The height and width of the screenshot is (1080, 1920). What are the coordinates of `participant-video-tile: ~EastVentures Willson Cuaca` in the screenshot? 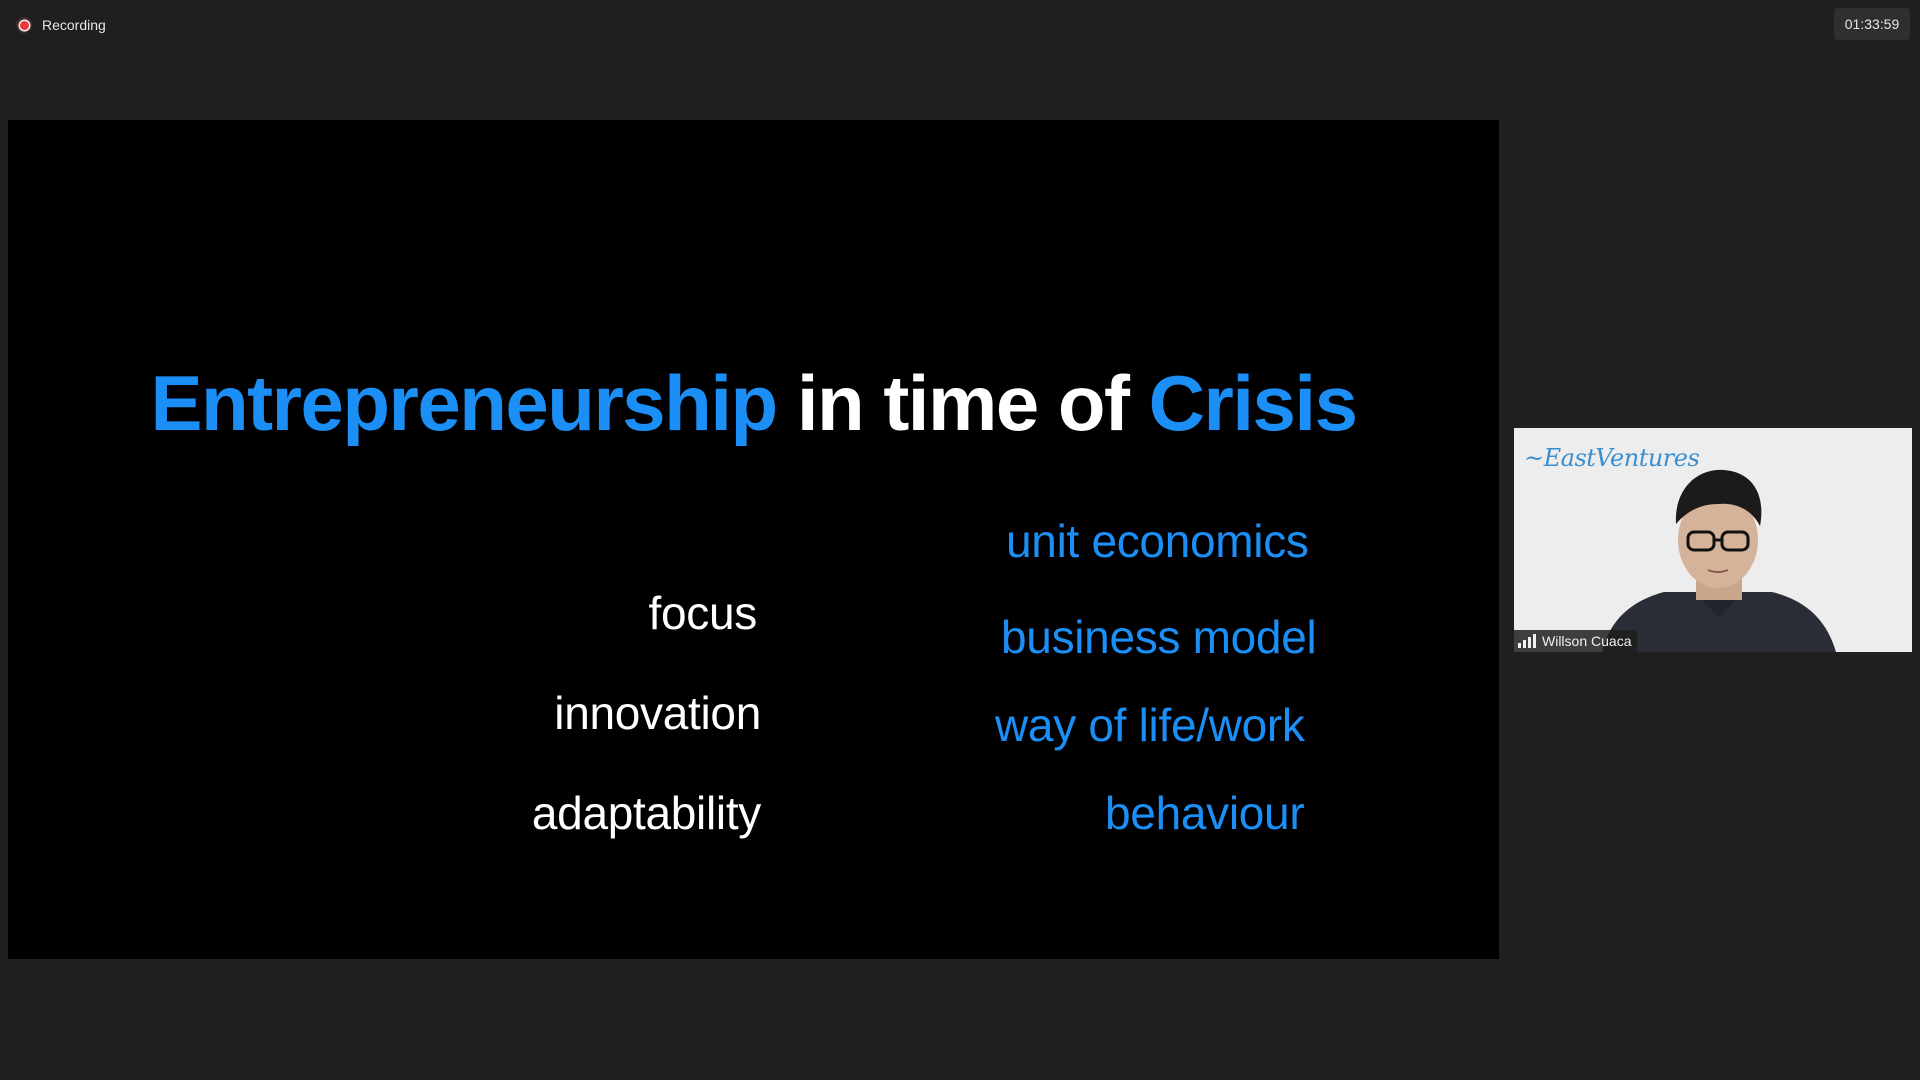 It's located at (1713, 540).